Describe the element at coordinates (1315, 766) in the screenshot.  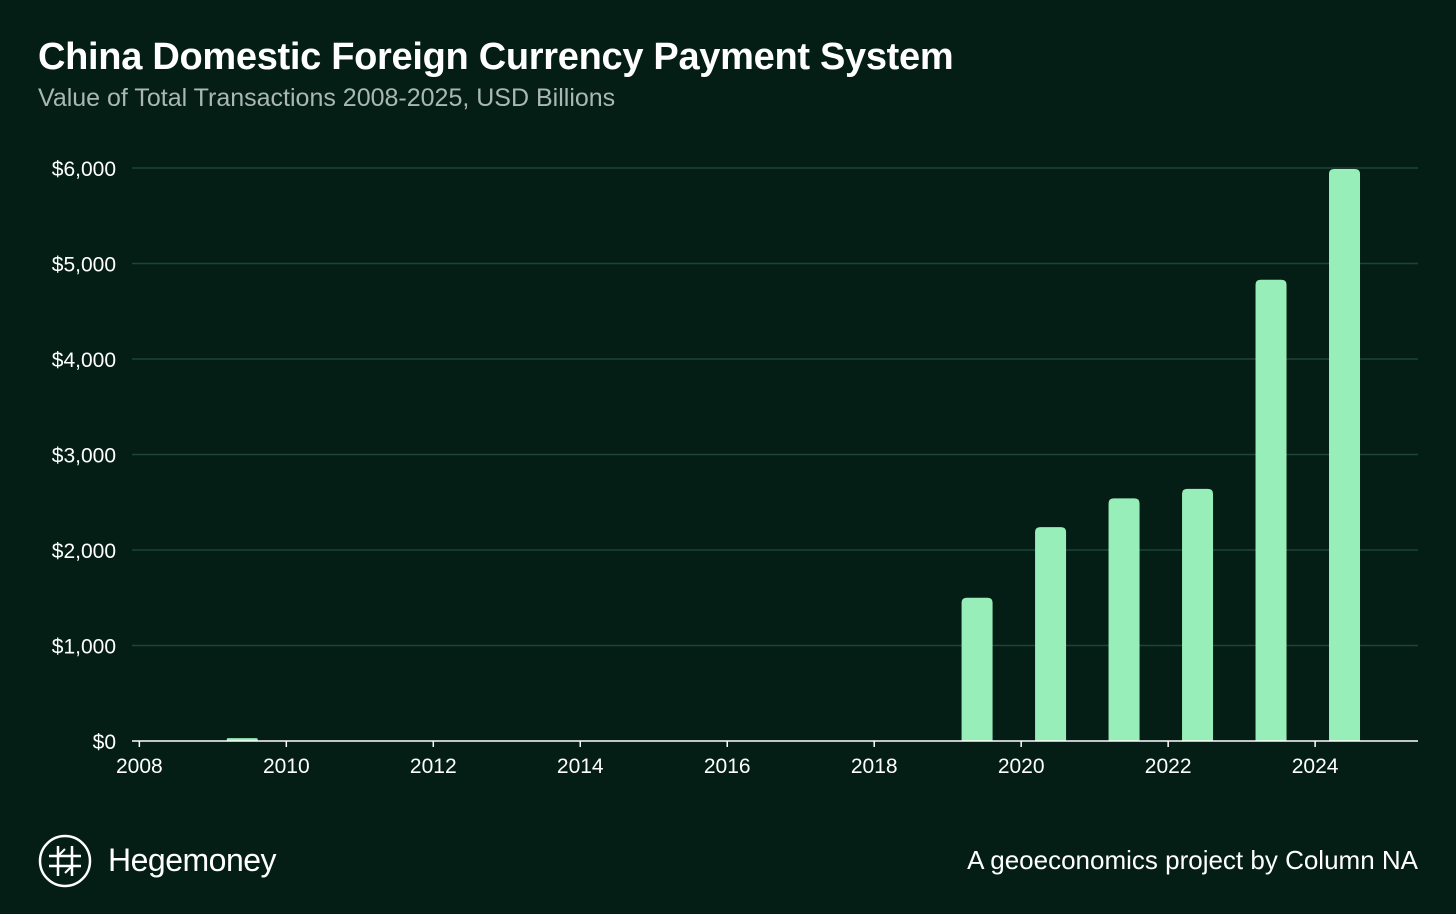
I see `x-tick-label: 2024` at that location.